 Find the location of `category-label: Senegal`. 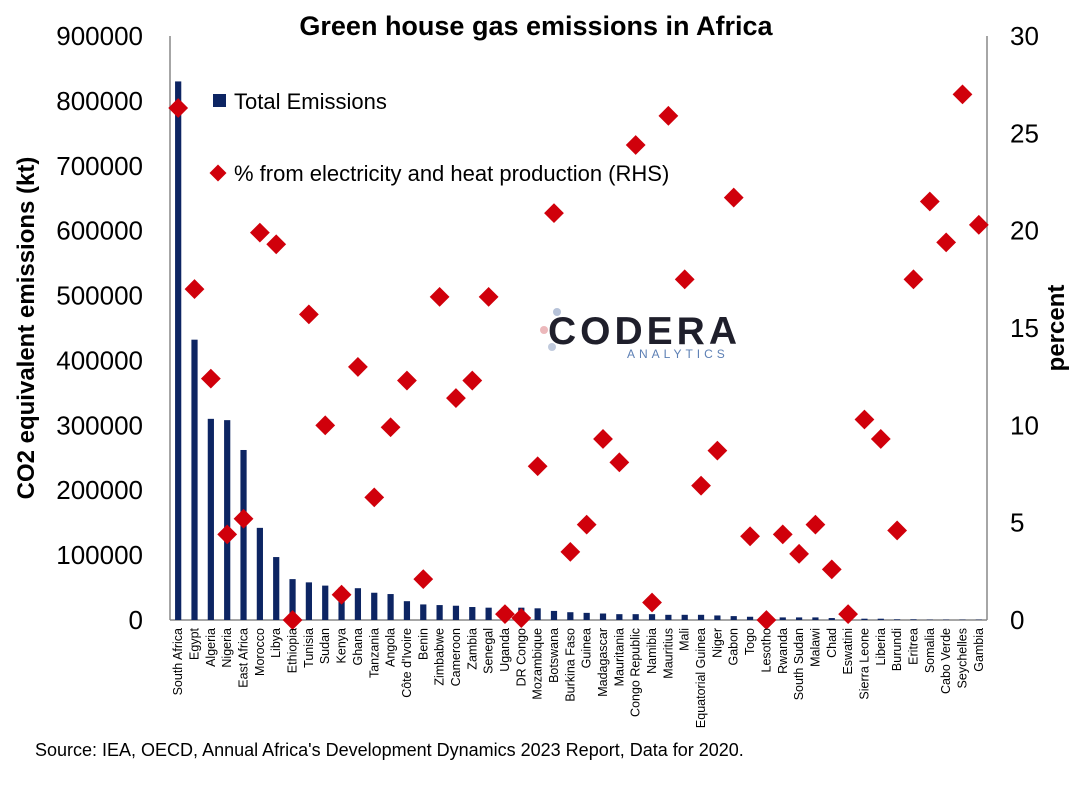

category-label: Senegal is located at coordinates (489, 651).